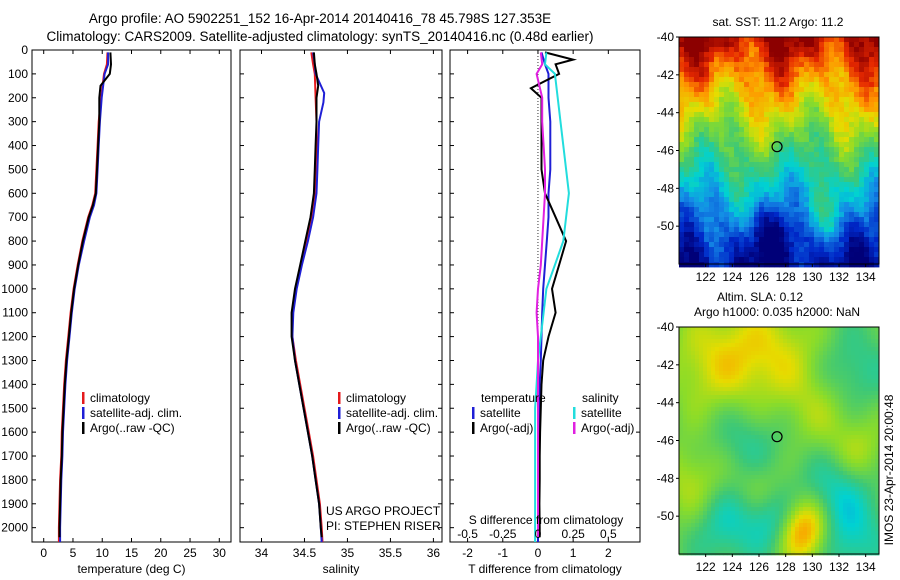 This screenshot has width=900, height=580. I want to click on map-x-tick-label: 132, so click(839, 567).